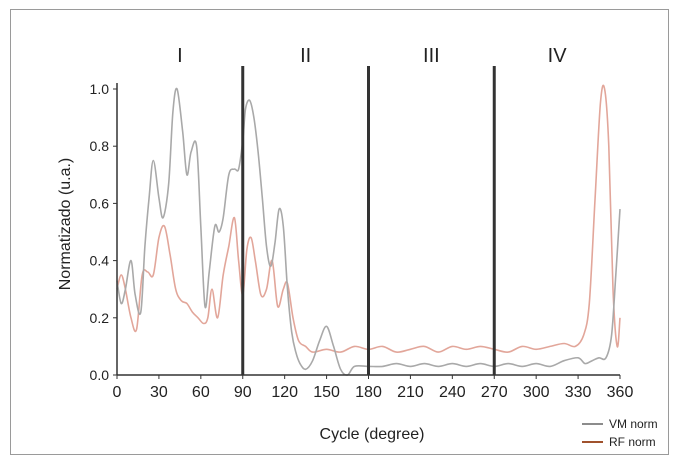 The width and height of the screenshot is (678, 461). Describe the element at coordinates (368, 392) in the screenshot. I see `x-tick-label: 180` at that location.